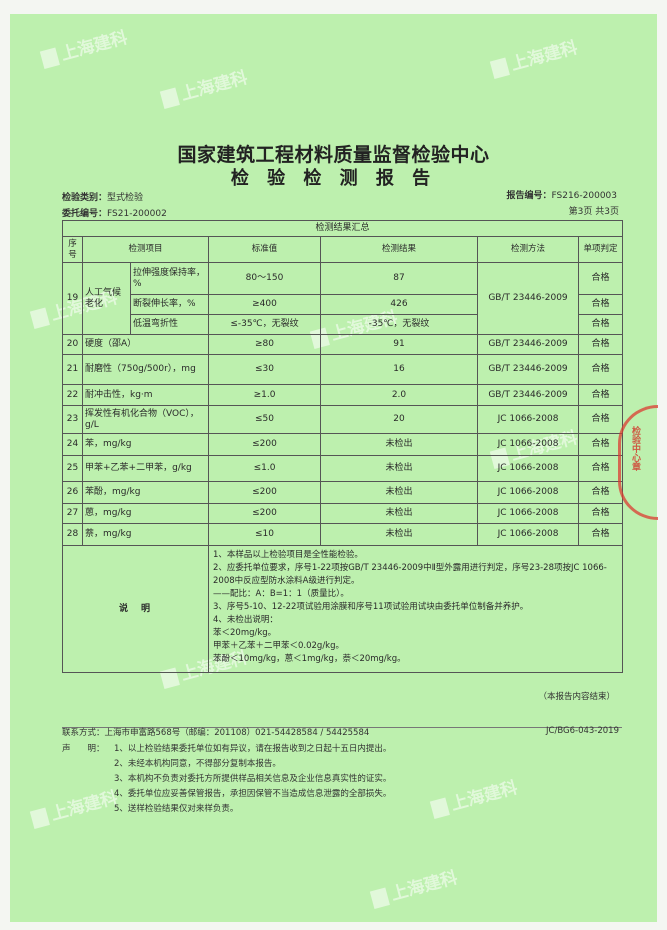  Describe the element at coordinates (593, 212) in the screenshot. I see `page-number: 第3页 共3页` at that location.